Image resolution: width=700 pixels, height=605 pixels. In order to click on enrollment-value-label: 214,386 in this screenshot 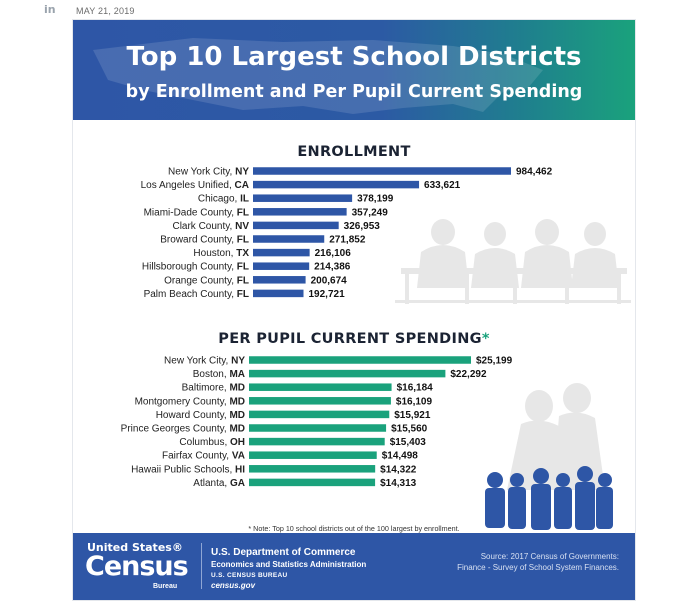, I will do `click(332, 267)`.